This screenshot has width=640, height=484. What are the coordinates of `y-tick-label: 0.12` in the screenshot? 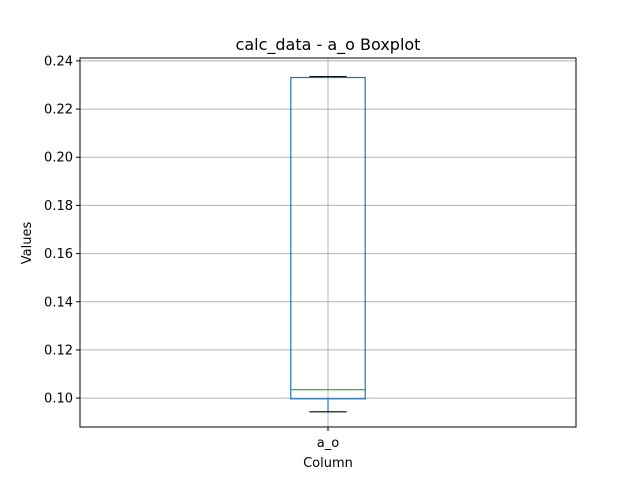 It's located at (58, 350).